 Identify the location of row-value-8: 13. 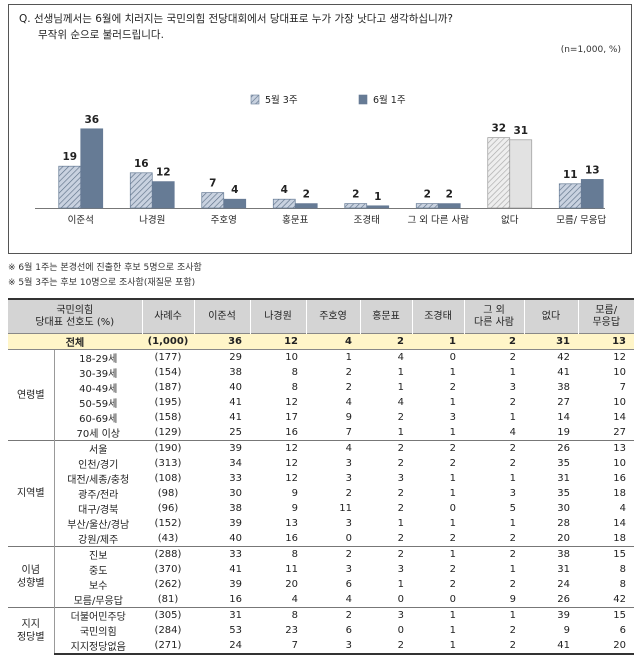
(606, 448).